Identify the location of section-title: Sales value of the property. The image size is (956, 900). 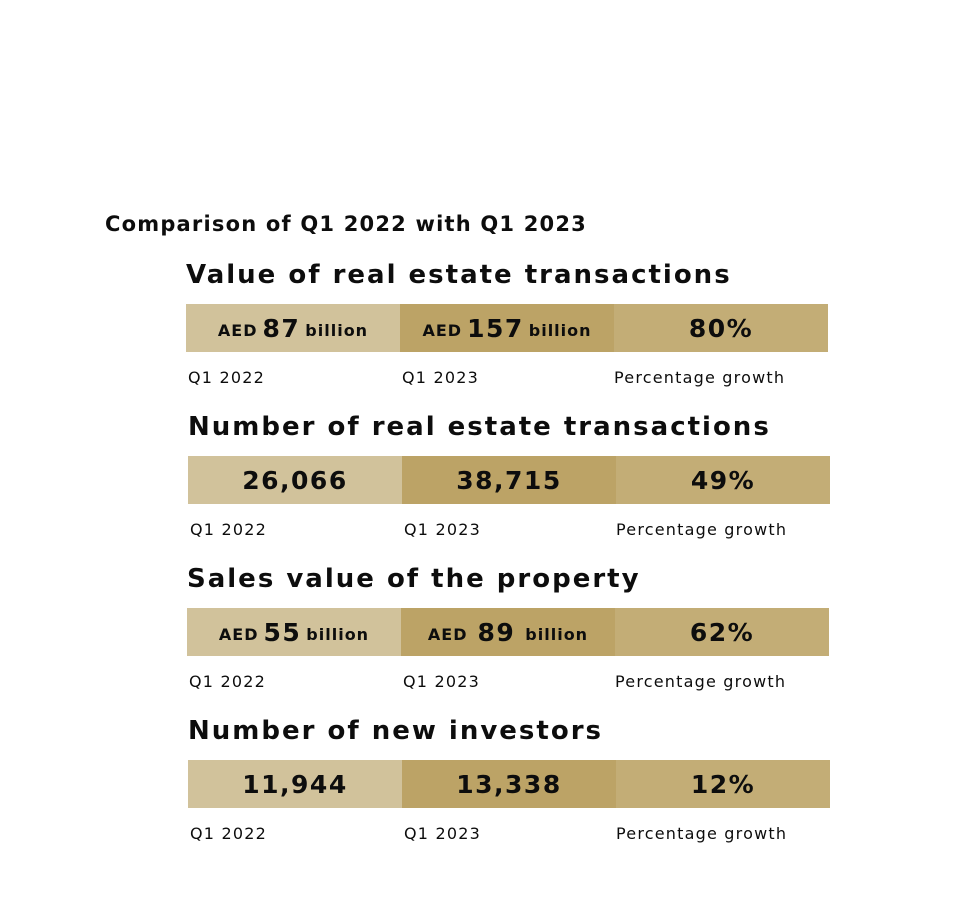
(414, 579).